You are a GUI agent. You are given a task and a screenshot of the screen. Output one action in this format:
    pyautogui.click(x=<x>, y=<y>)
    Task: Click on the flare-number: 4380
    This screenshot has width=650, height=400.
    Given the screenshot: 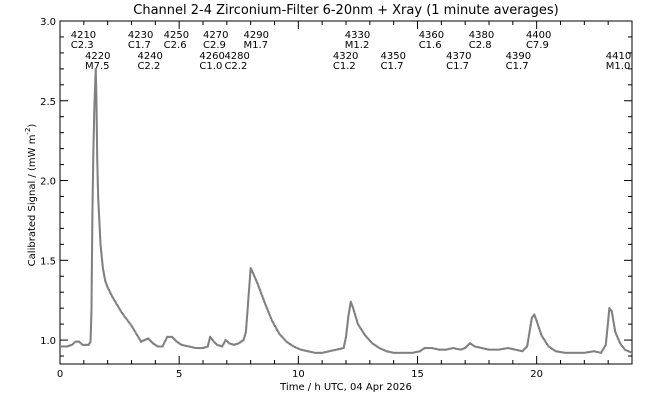 What is the action you would take?
    pyautogui.click(x=481, y=35)
    